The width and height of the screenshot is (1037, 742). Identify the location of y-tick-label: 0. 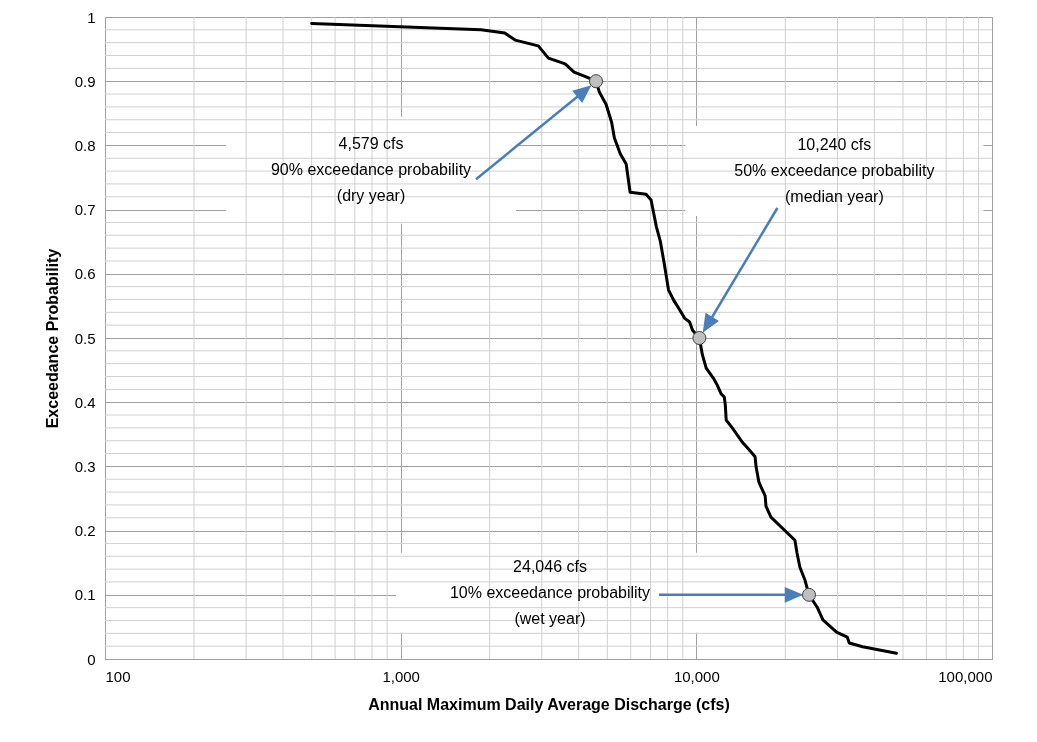
(91, 659).